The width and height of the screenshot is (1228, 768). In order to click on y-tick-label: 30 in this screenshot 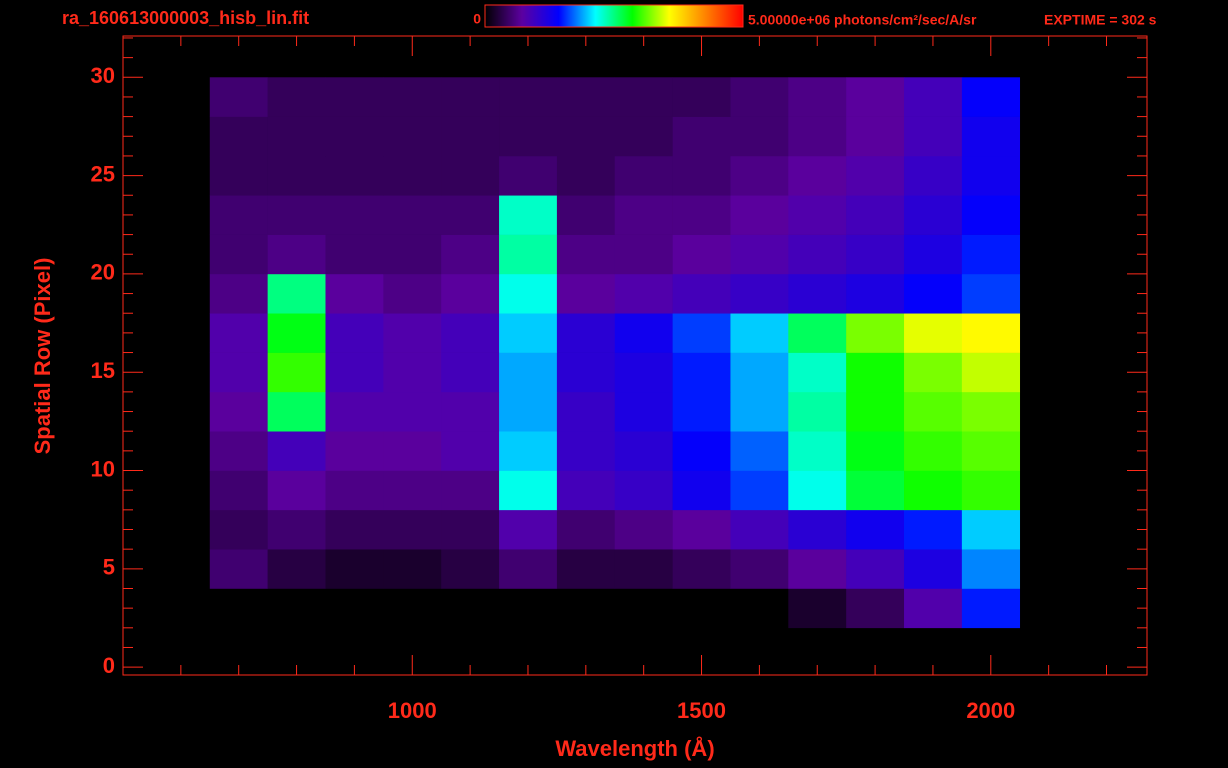, I will do `click(103, 75)`.